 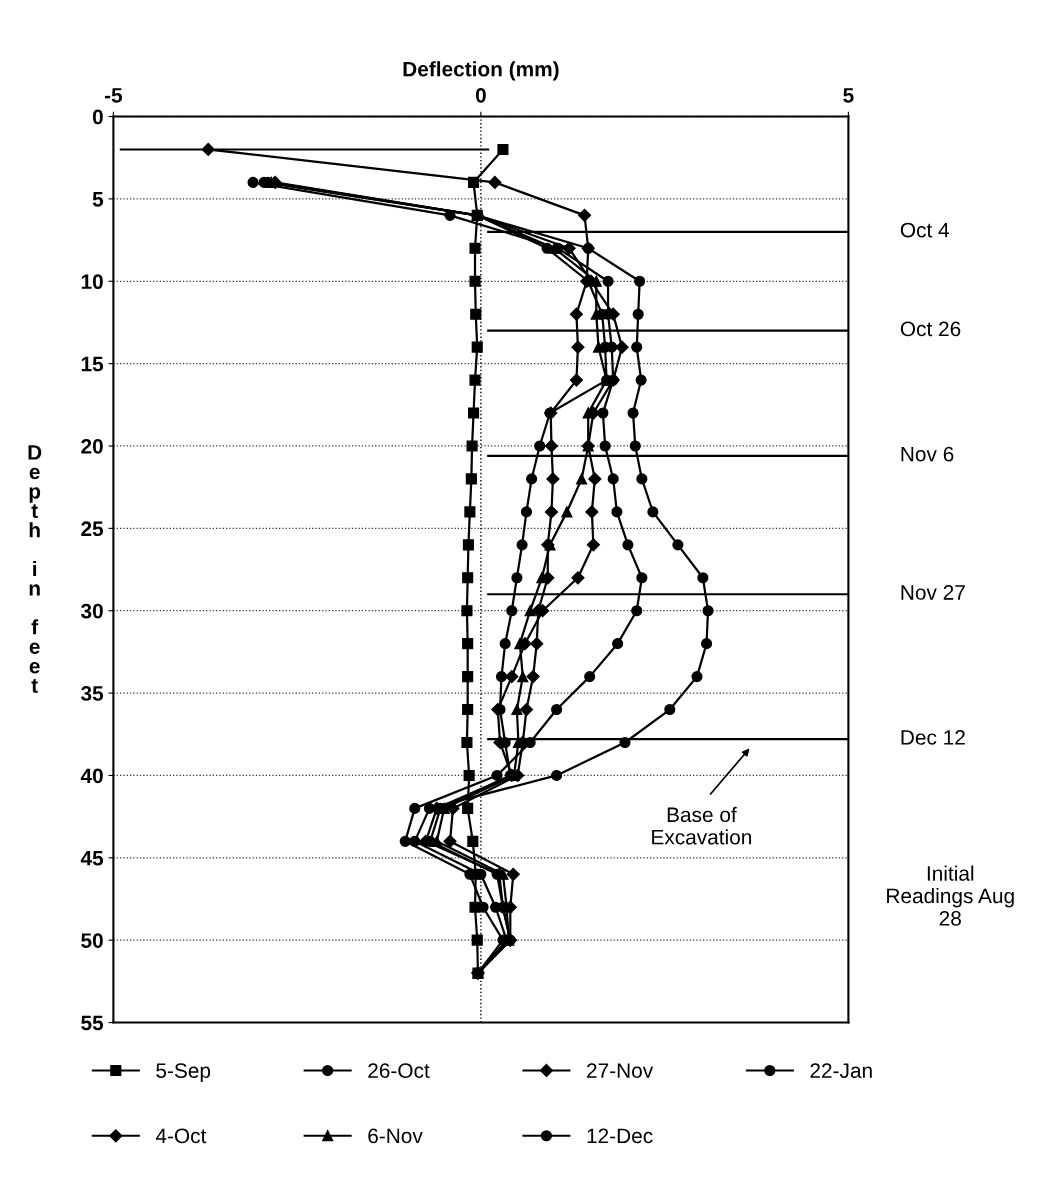 I want to click on y-tick-label: 20, so click(x=92, y=446).